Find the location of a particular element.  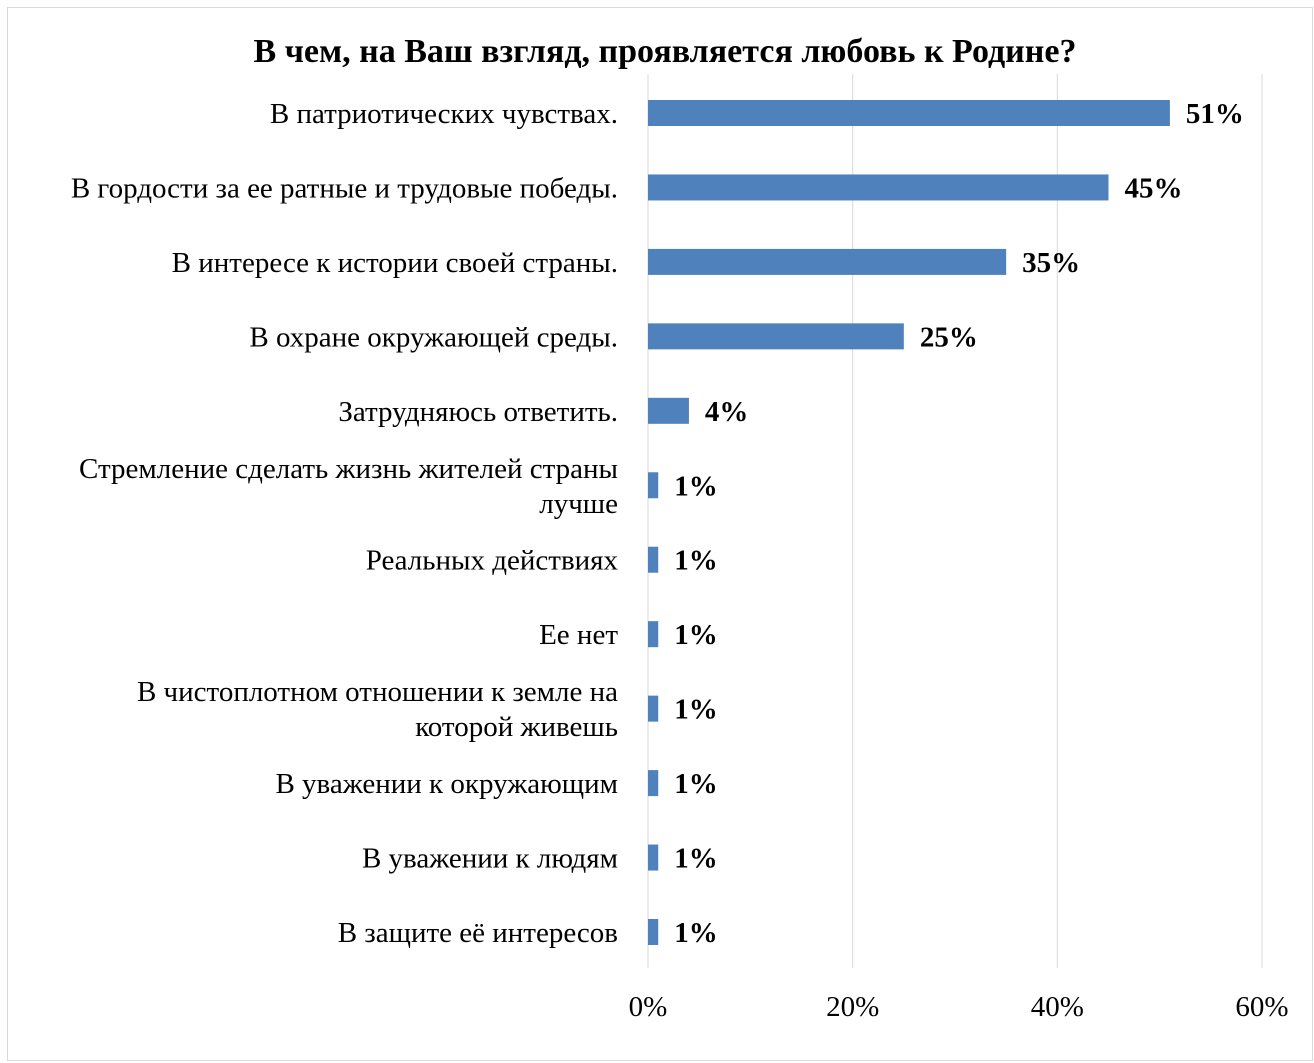

category-label: В чистоплотном отношении к земле на is located at coordinates (377, 692).